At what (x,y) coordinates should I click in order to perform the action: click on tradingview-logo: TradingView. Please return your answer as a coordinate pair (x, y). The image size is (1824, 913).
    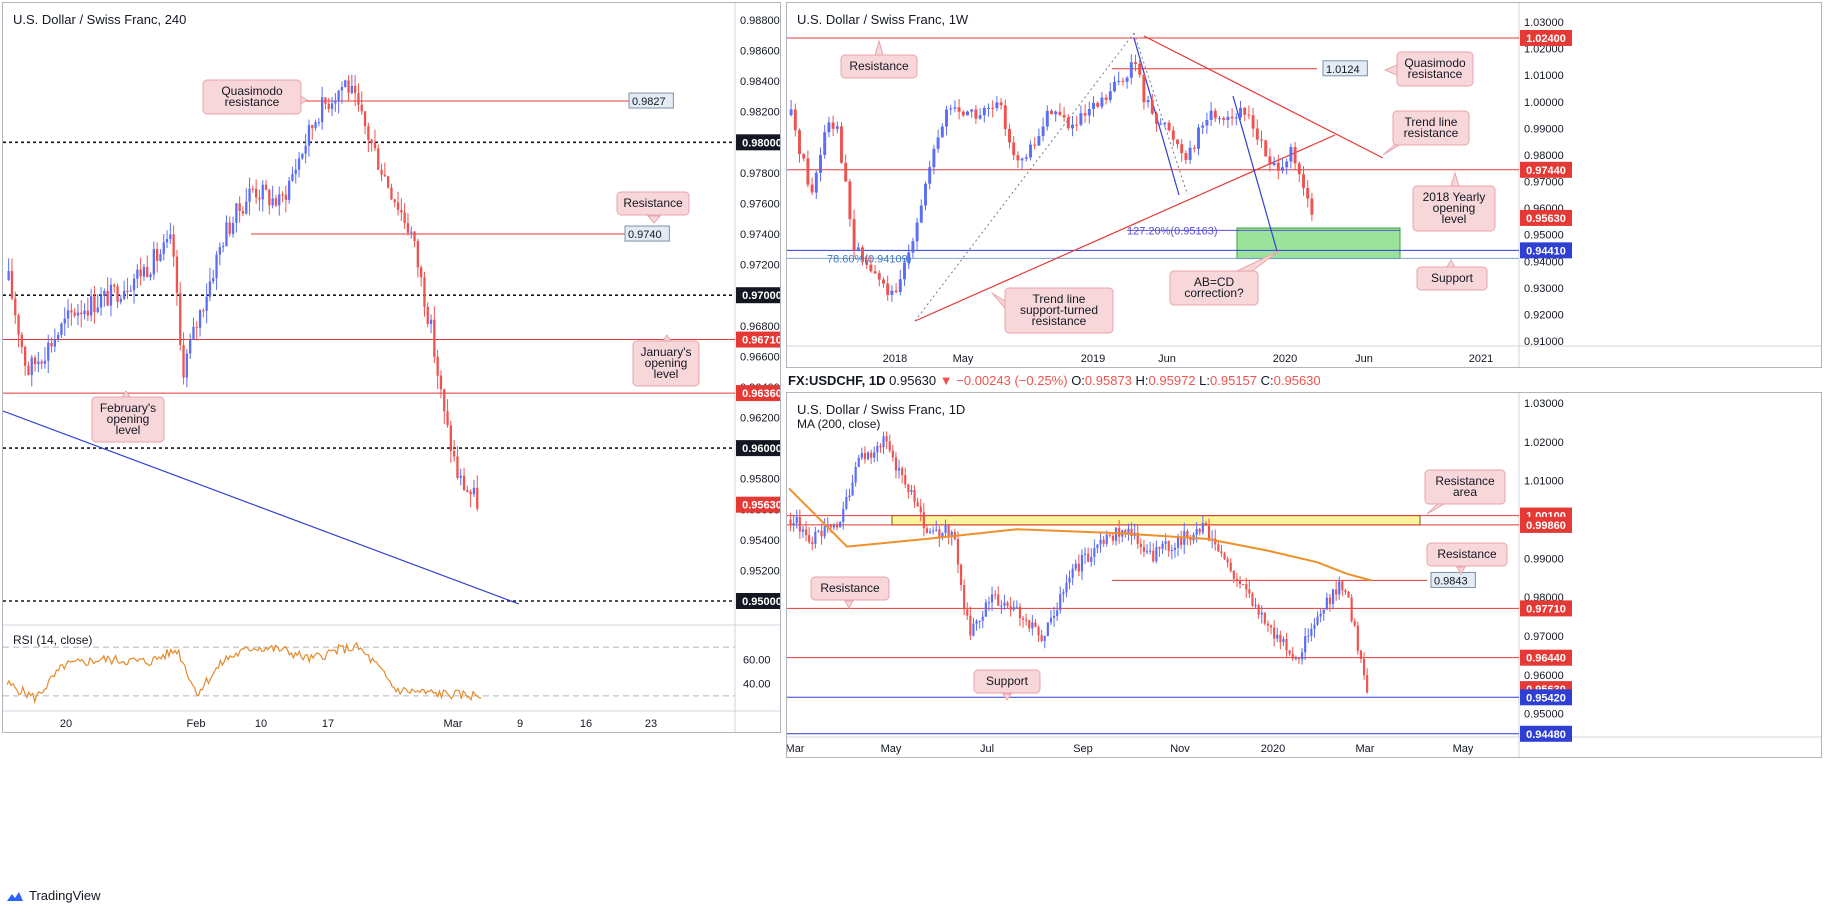
    Looking at the image, I should click on (52, 895).